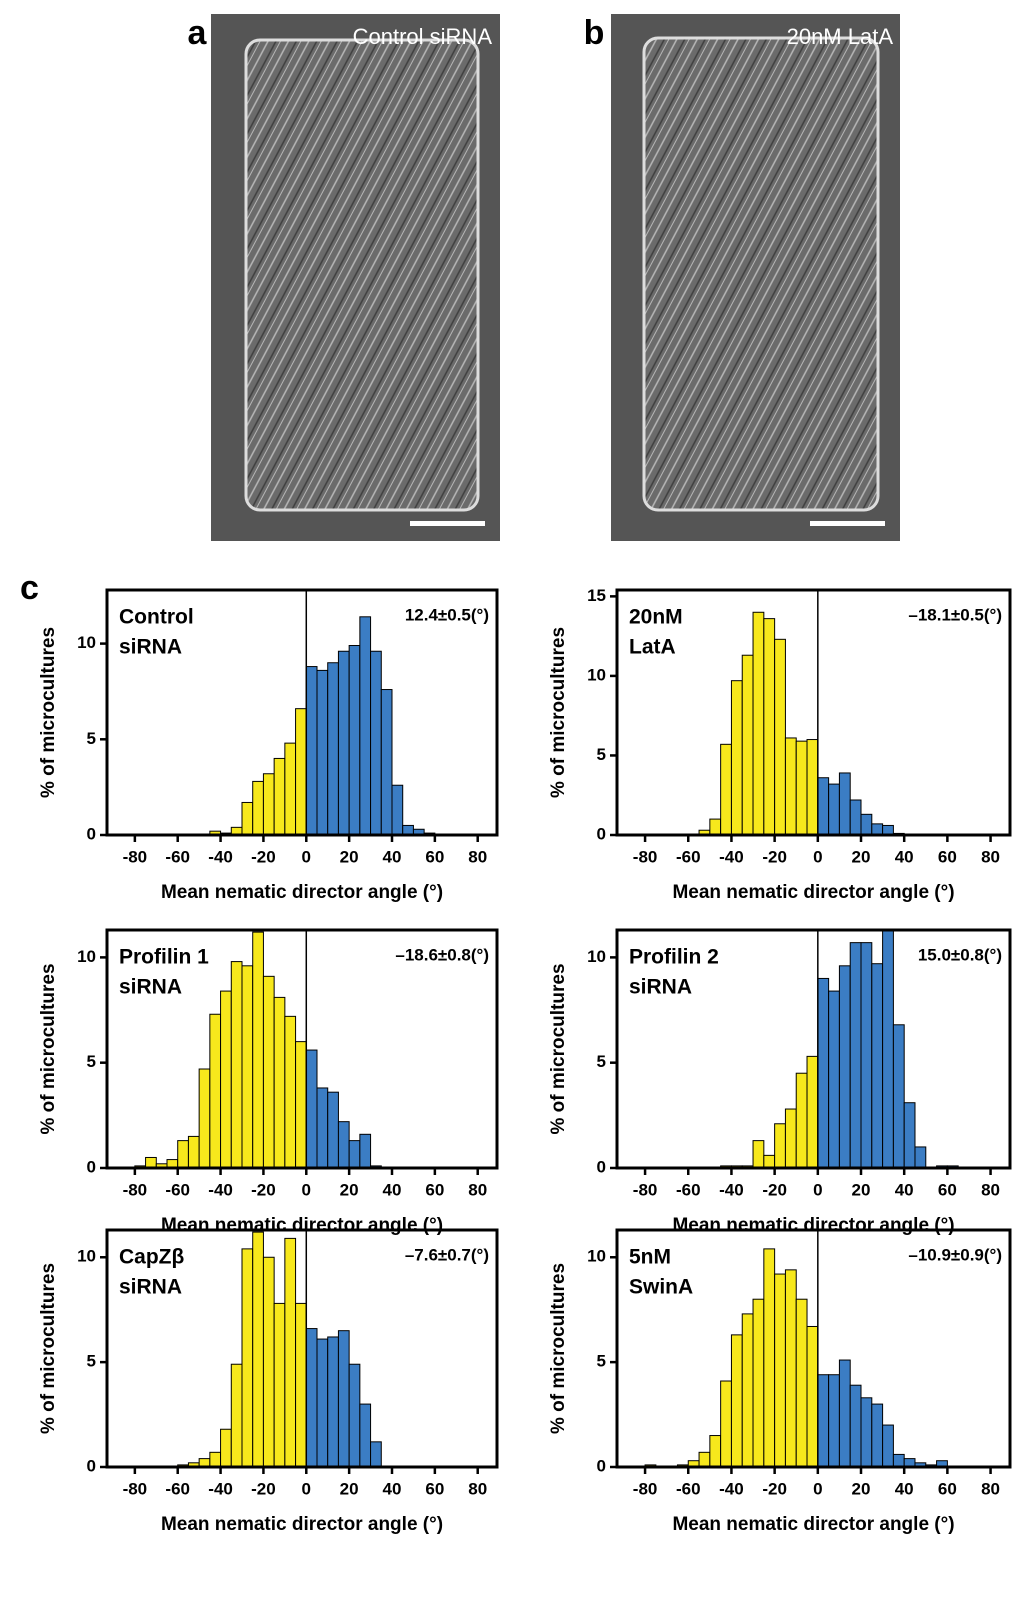  What do you see at coordinates (742, 277) in the screenshot?
I see `image-panel-b: b 20nM LatA` at bounding box center [742, 277].